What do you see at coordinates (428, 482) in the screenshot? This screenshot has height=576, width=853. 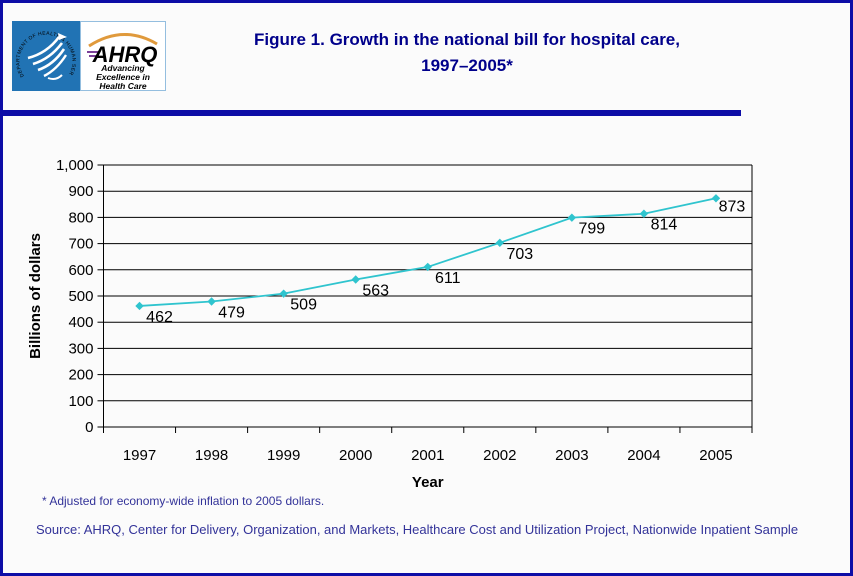 I see `x-axis-title: Year` at bounding box center [428, 482].